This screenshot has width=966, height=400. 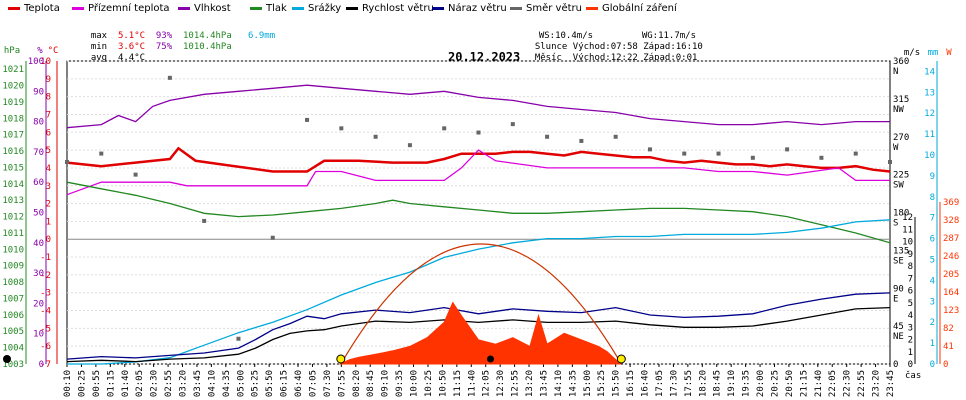 What do you see at coordinates (775, 383) in the screenshot?
I see `x-tick-label: 20:25` at bounding box center [775, 383].